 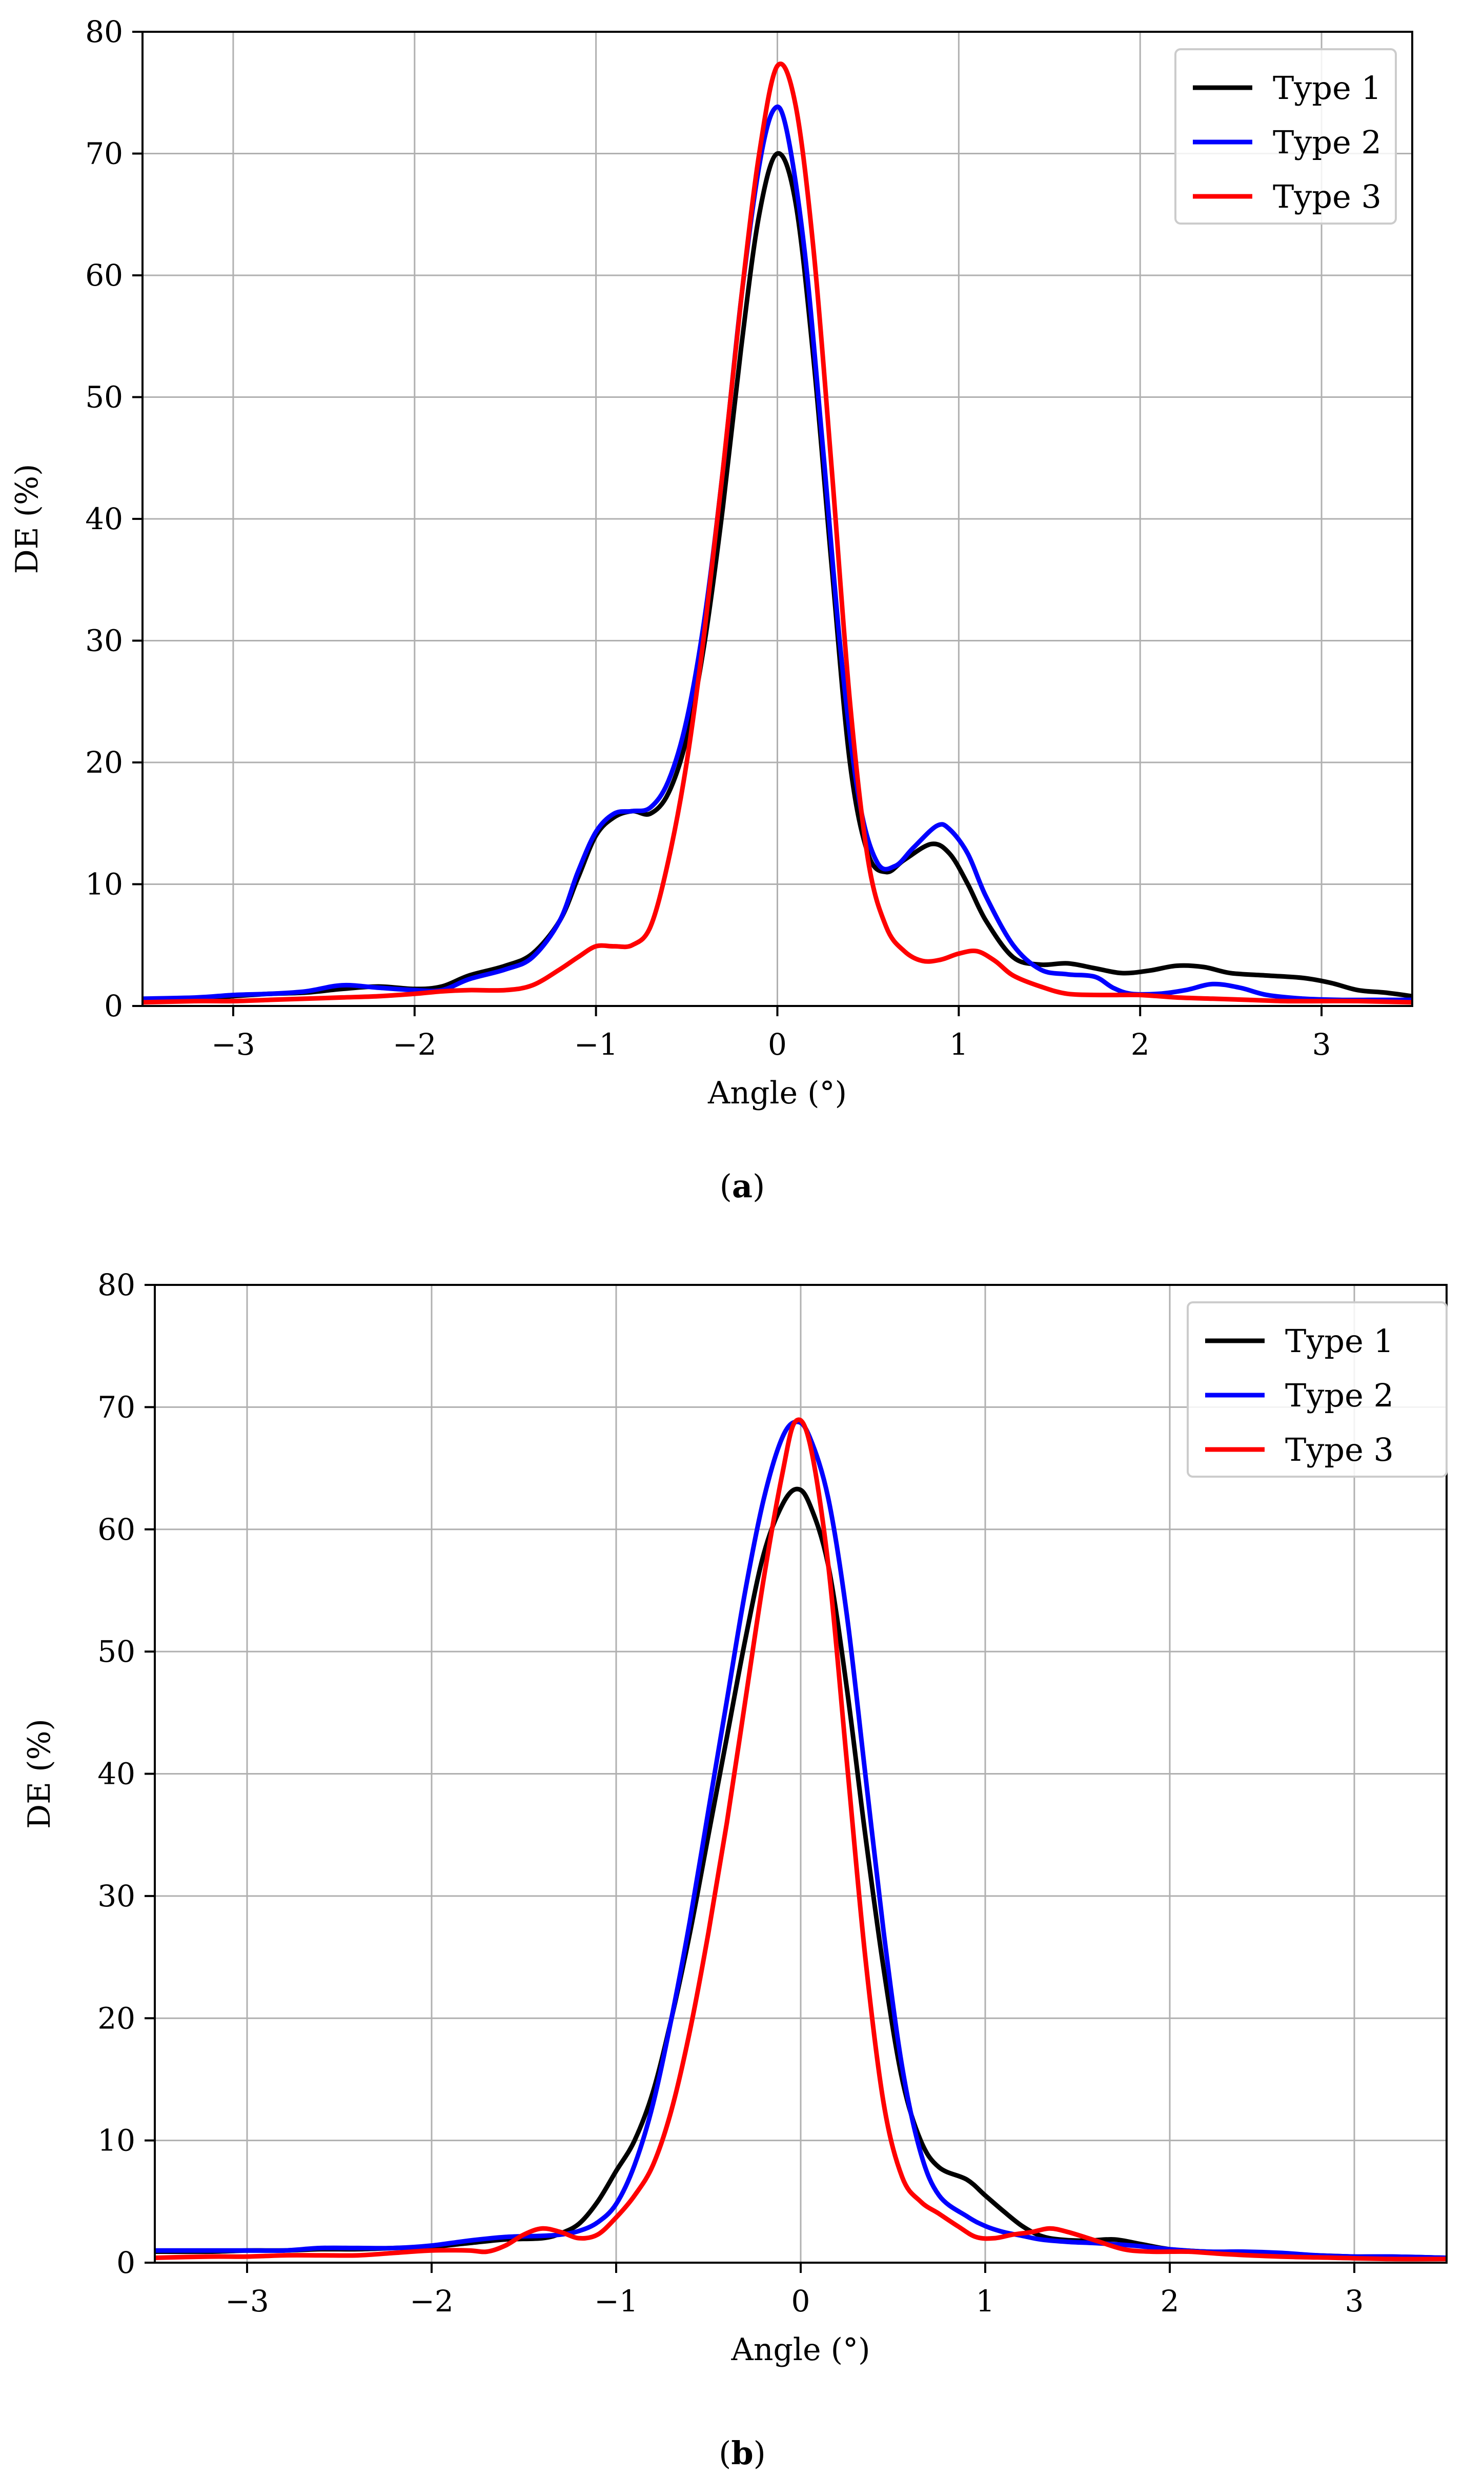 What do you see at coordinates (742, 1186) in the screenshot?
I see `panel-caption: (a)` at bounding box center [742, 1186].